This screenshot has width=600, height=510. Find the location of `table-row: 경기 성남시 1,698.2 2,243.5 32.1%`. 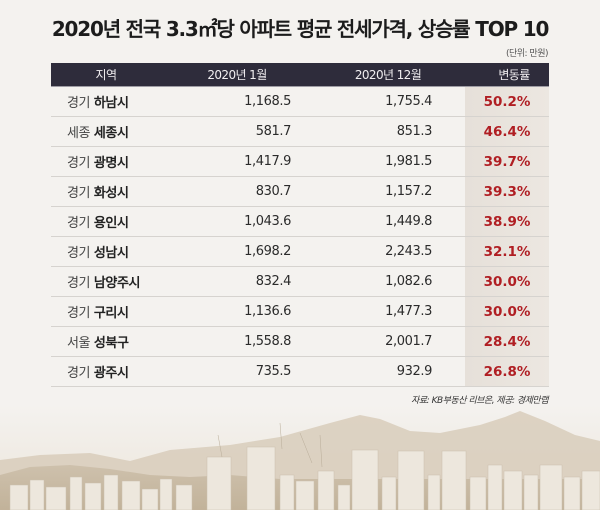

table-row: 경기 성남시 1,698.2 2,243.5 32.1% is located at coordinates (300, 252).